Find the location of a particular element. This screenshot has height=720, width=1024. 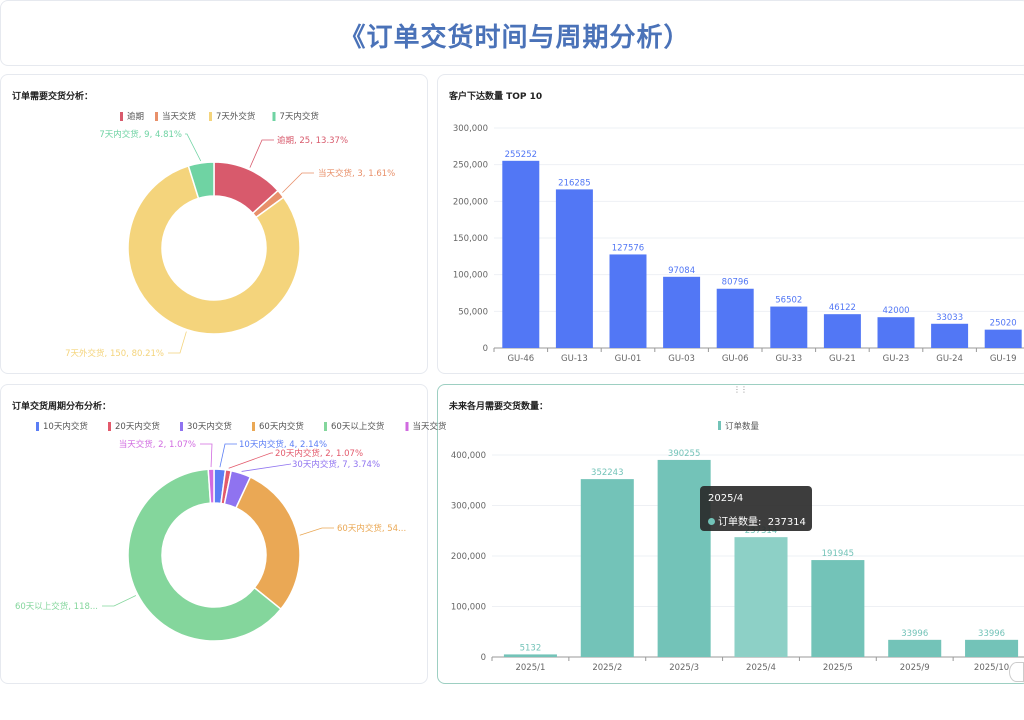

slice-label: 当天交货, 2, 1.07% is located at coordinates (157, 444).